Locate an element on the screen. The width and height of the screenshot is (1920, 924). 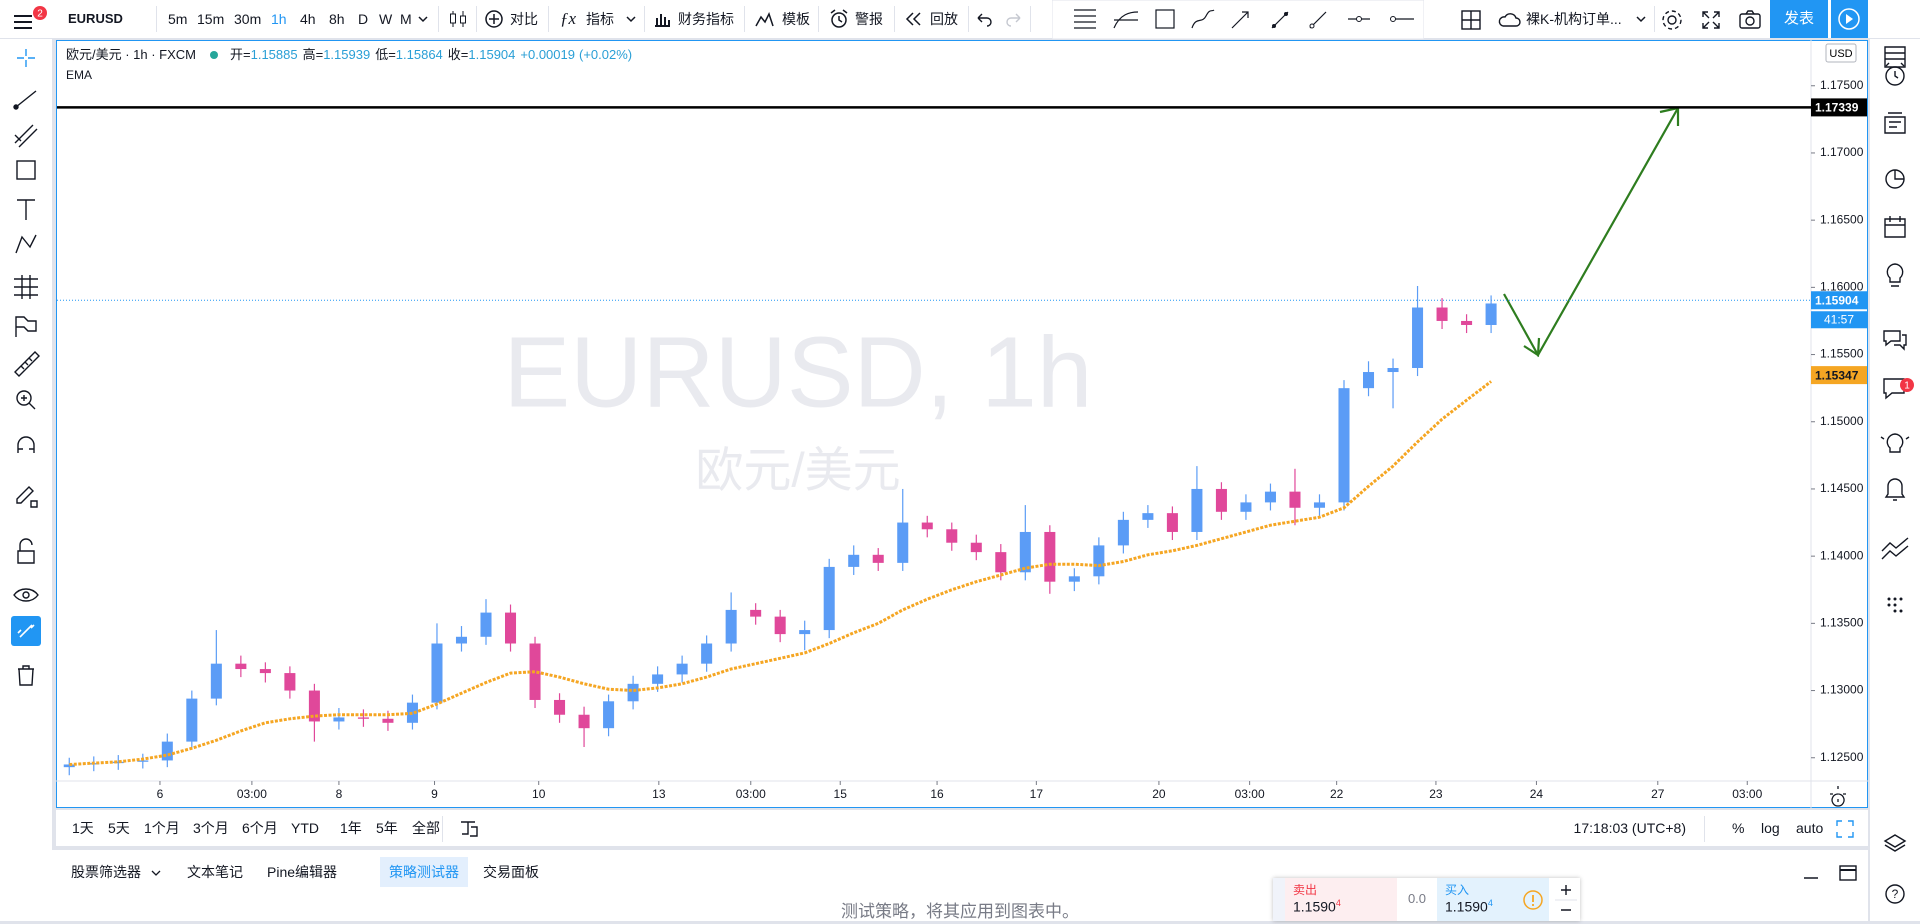
stay-drawing-tool is located at coordinates (27, 497).